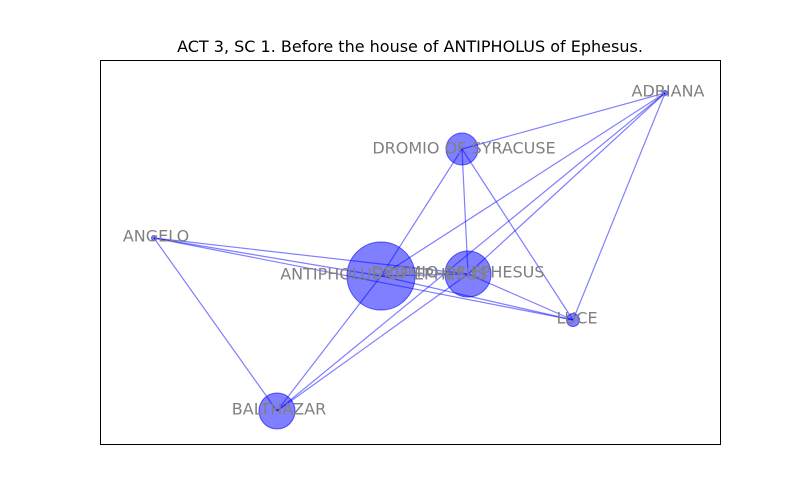  I want to click on edge-adriana-luce, so click(619, 206).